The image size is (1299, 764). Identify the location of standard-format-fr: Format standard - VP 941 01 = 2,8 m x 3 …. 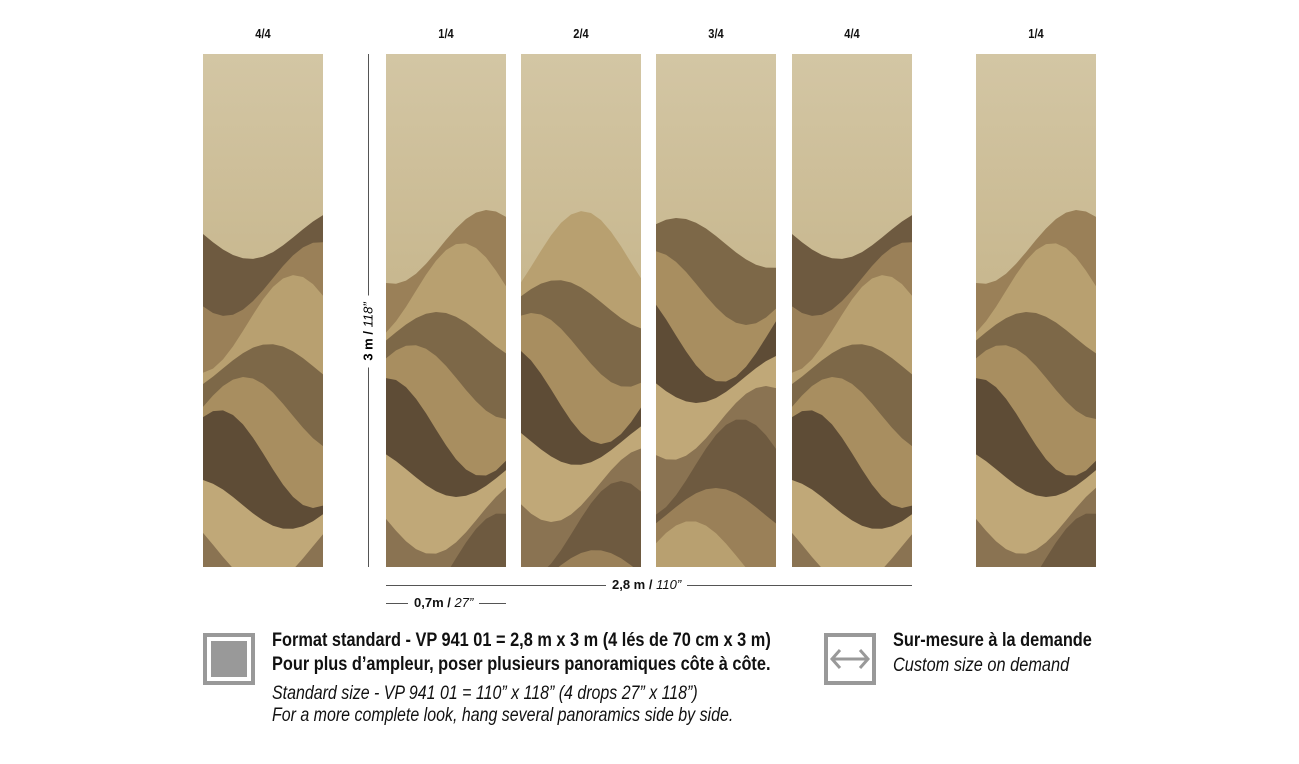
(521, 640).